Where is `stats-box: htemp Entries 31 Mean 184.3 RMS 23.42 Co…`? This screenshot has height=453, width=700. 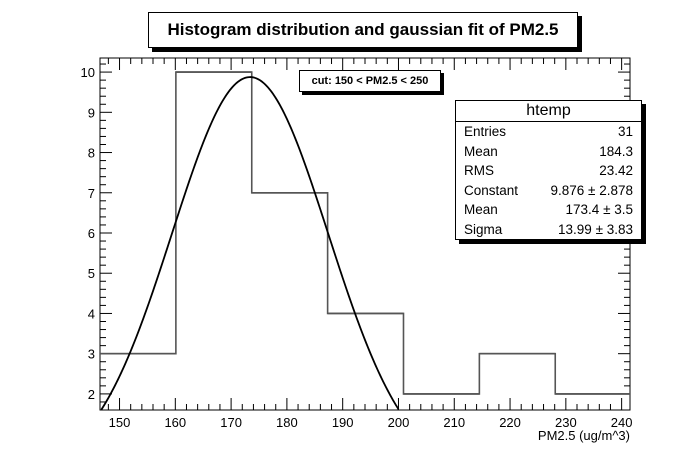 stats-box: htemp Entries 31 Mean 184.3 RMS 23.42 Co… is located at coordinates (548, 170).